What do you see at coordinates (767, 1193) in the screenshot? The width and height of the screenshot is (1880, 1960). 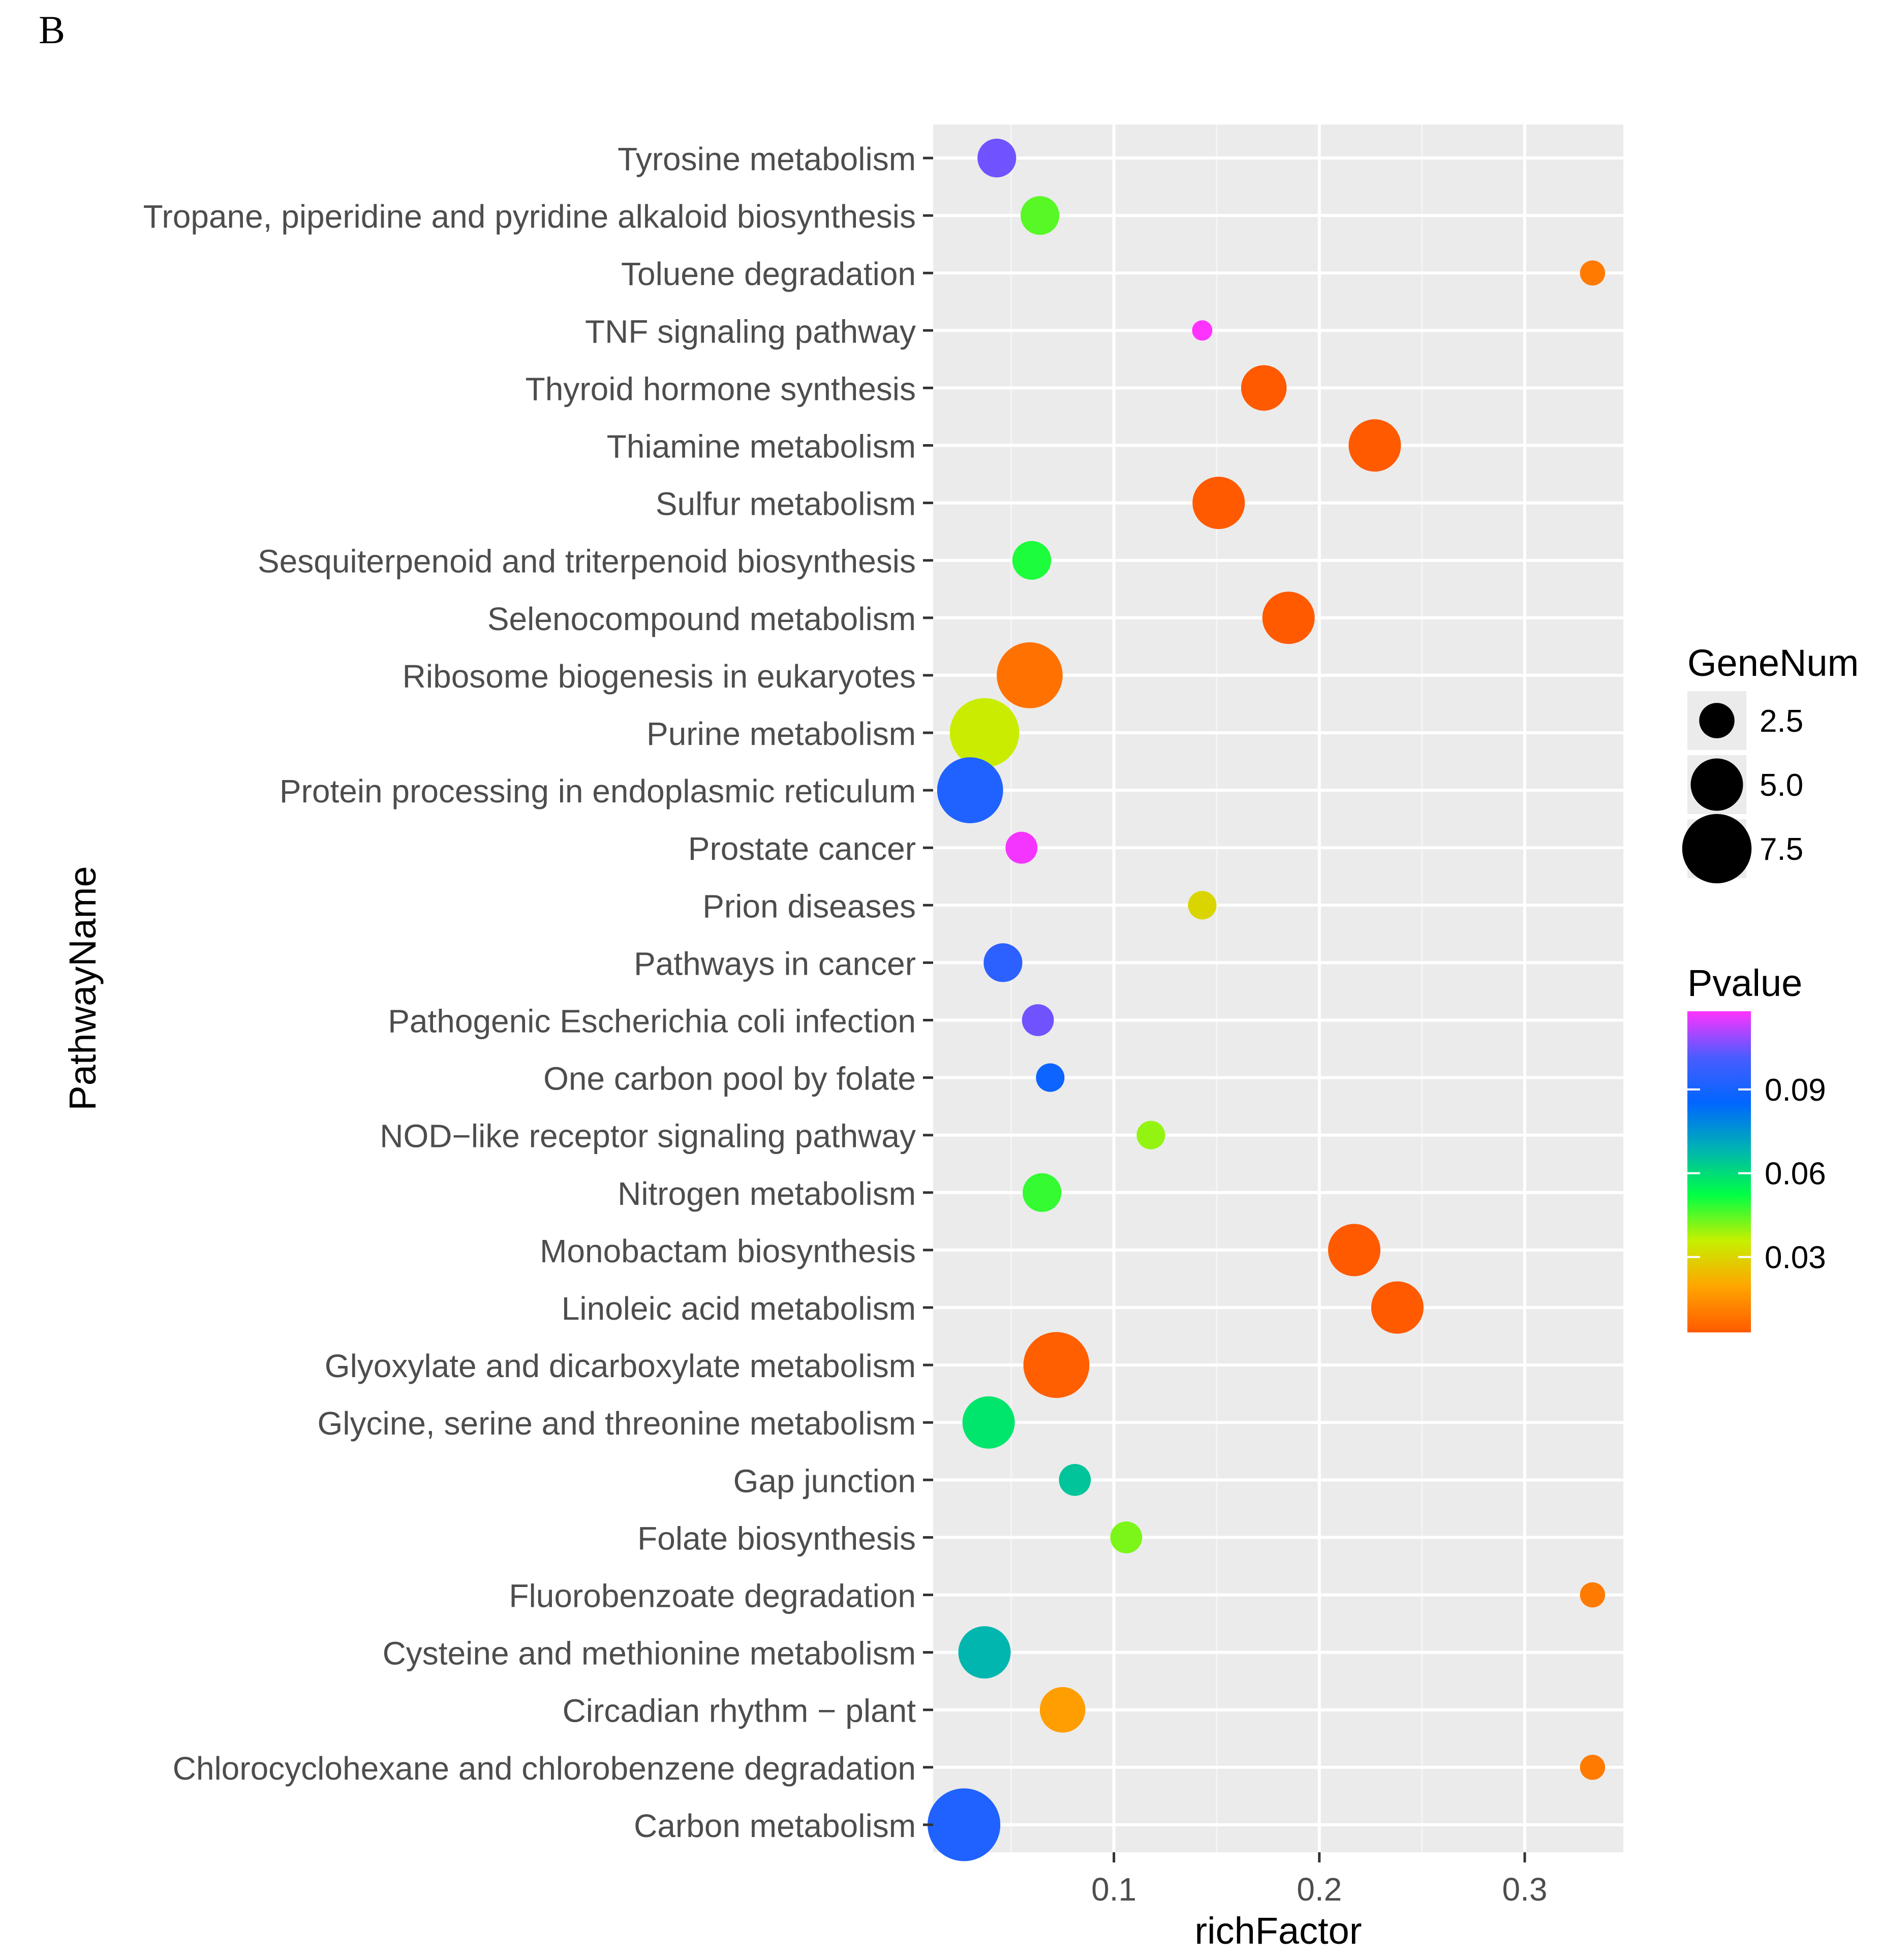 I see `y-tick-label: Nitrogen metabolism` at bounding box center [767, 1193].